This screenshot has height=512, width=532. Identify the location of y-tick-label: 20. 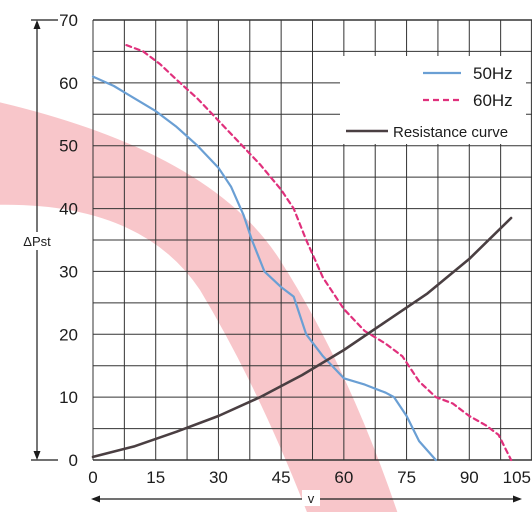
(68, 334).